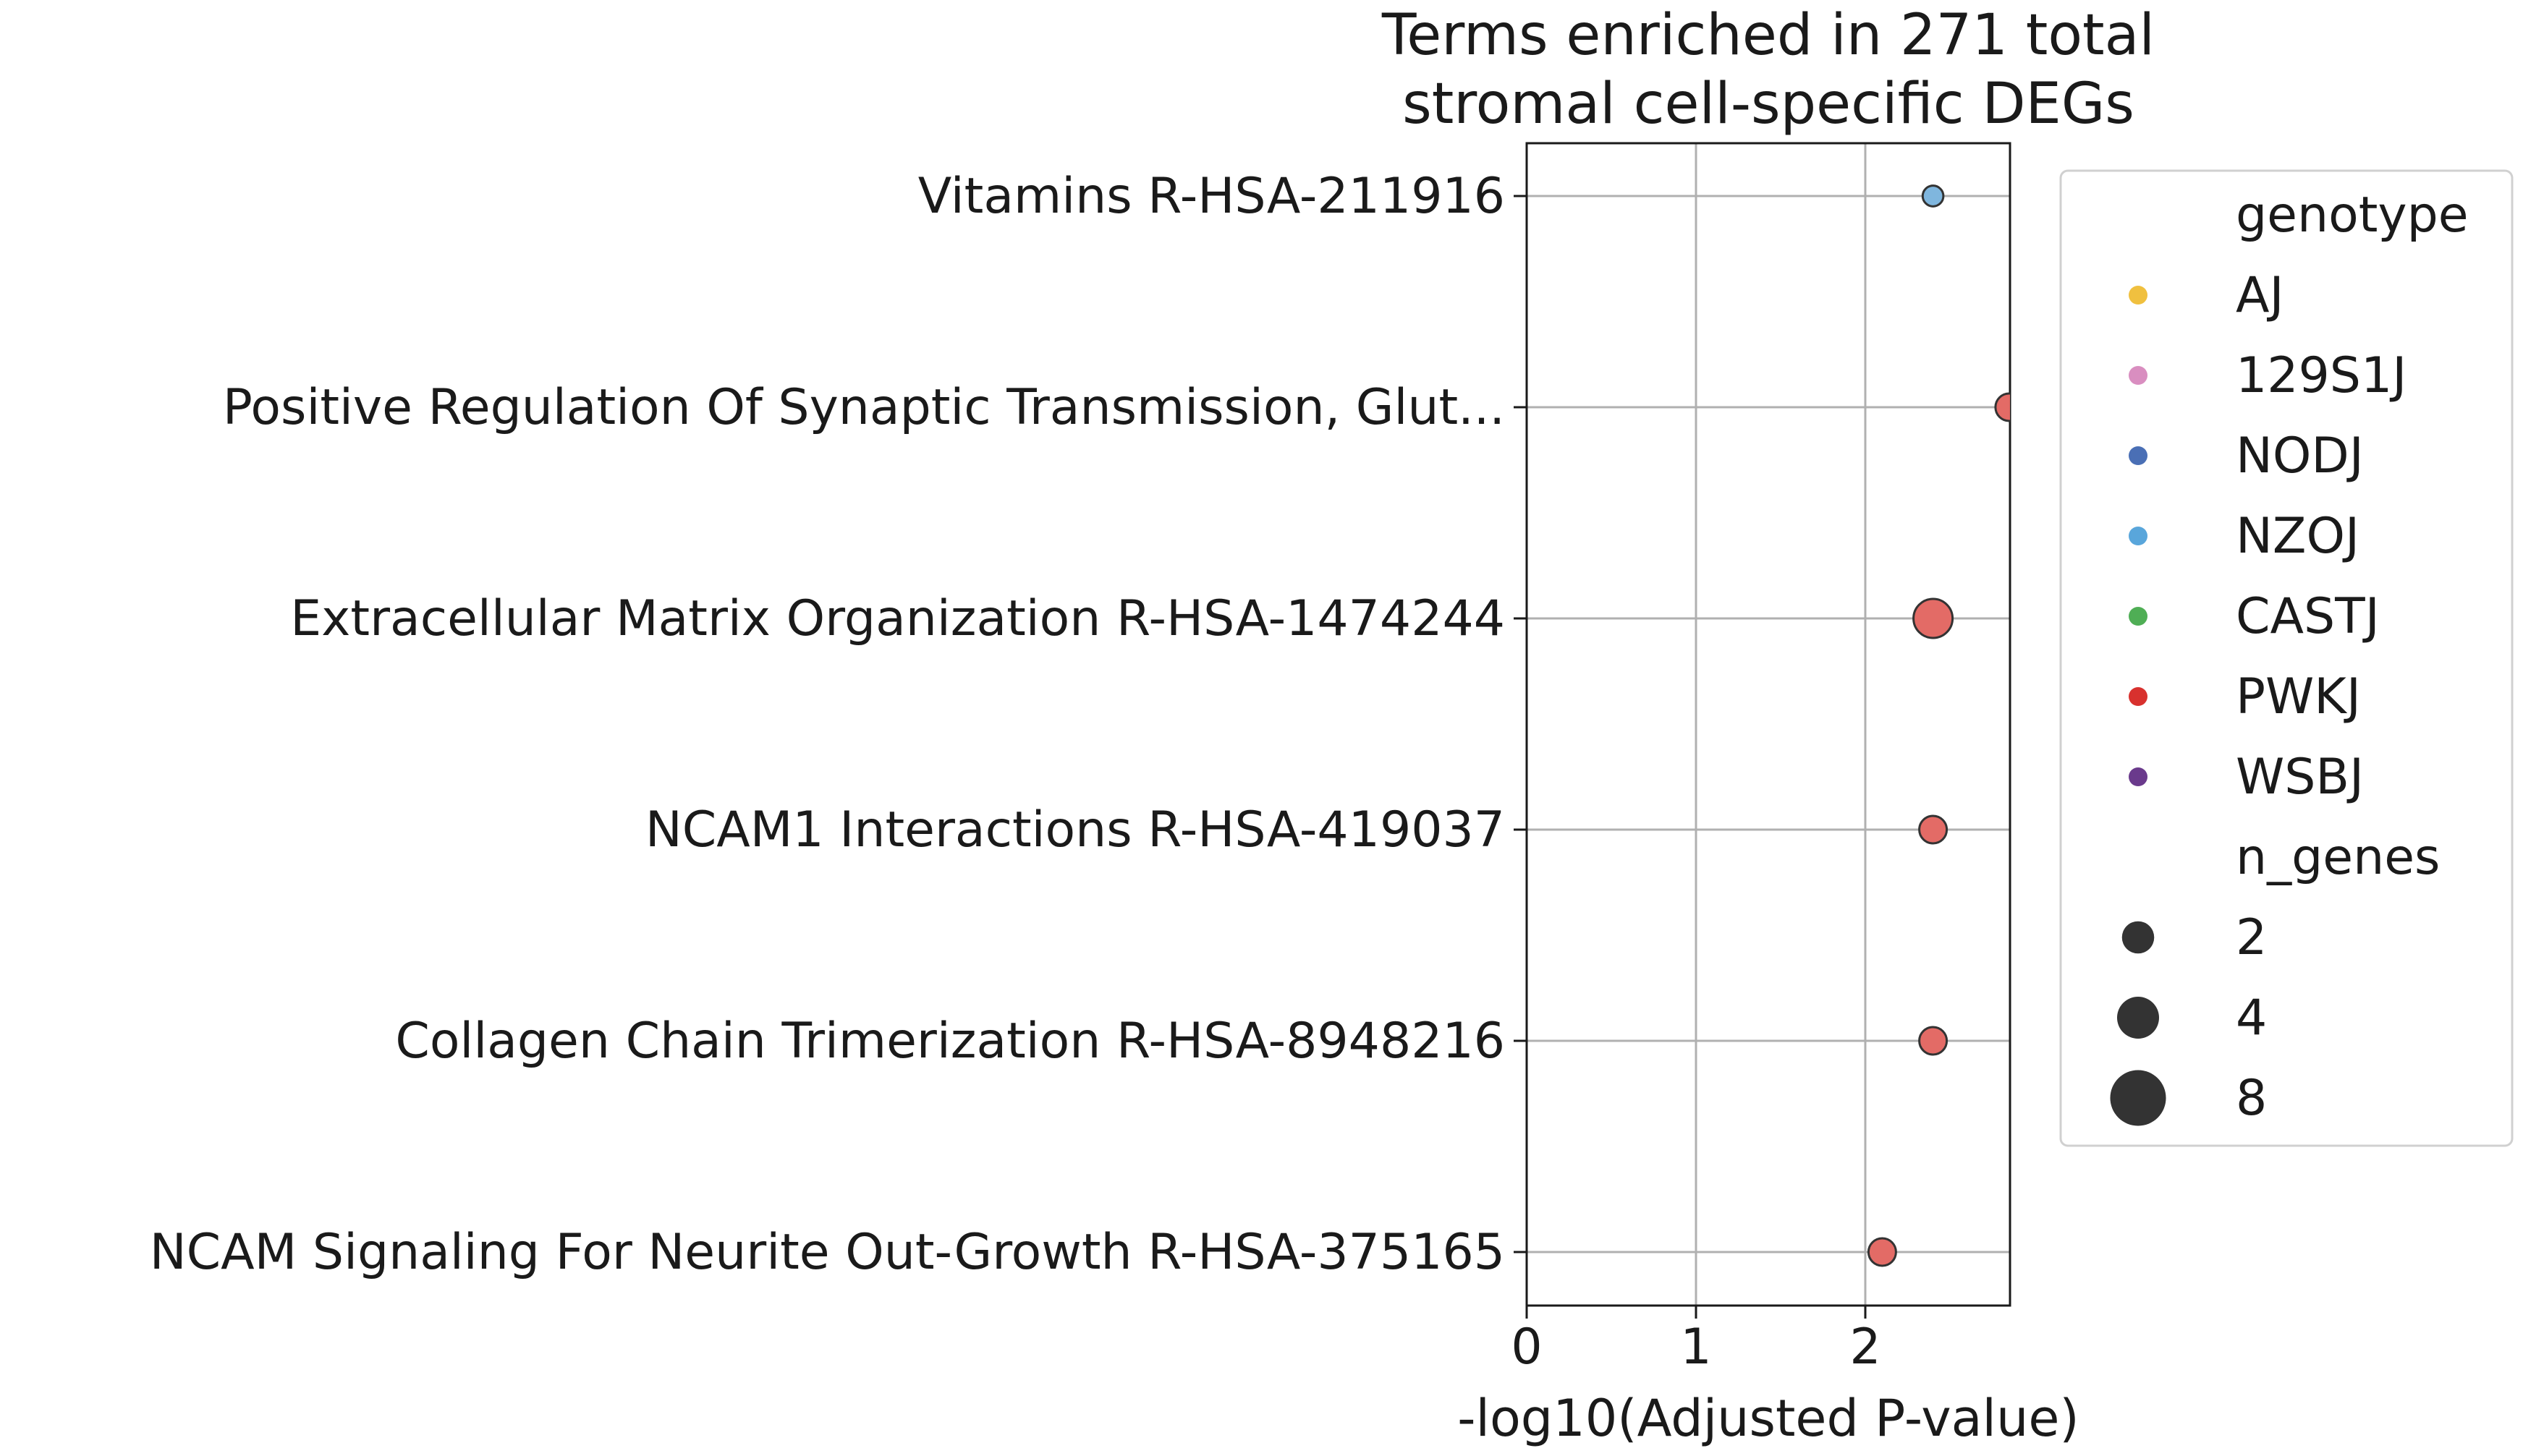 This screenshot has height=1456, width=2523. What do you see at coordinates (2138, 616) in the screenshot?
I see `legend-marker-CASTJ` at bounding box center [2138, 616].